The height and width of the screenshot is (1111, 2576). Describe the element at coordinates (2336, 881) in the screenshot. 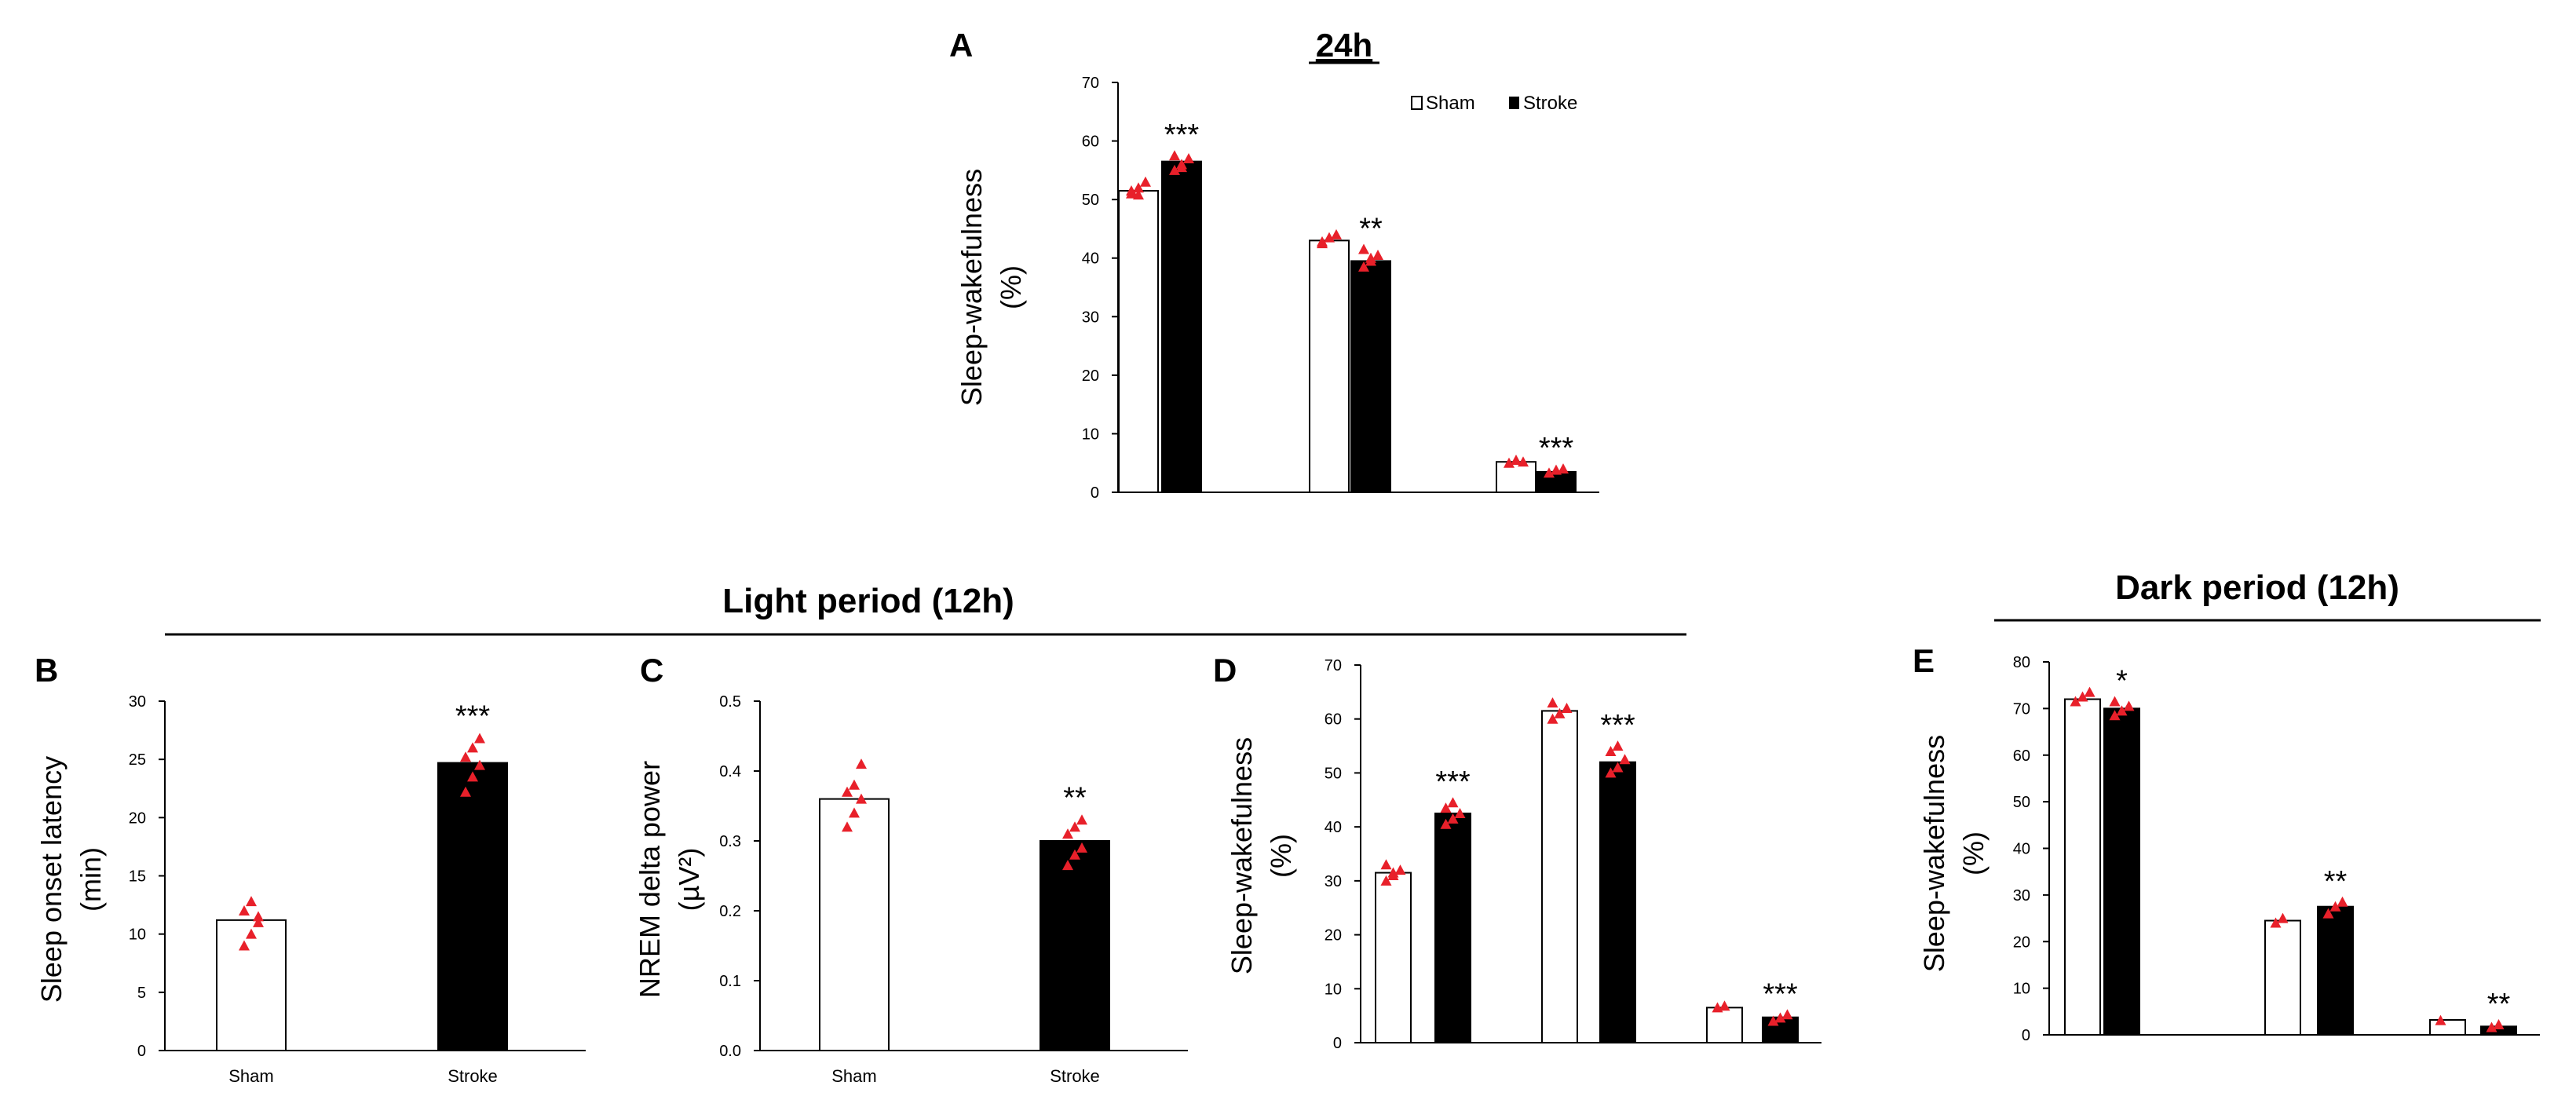

I see `significance-marker: **` at that location.